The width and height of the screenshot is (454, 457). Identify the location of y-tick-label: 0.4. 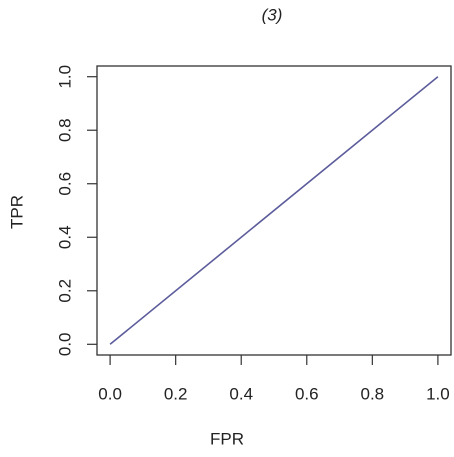
(64, 237).